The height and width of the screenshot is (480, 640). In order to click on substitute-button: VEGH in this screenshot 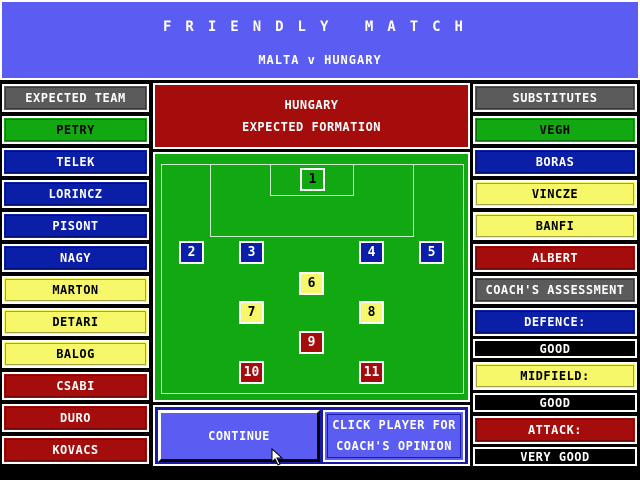, I will do `click(555, 130)`.